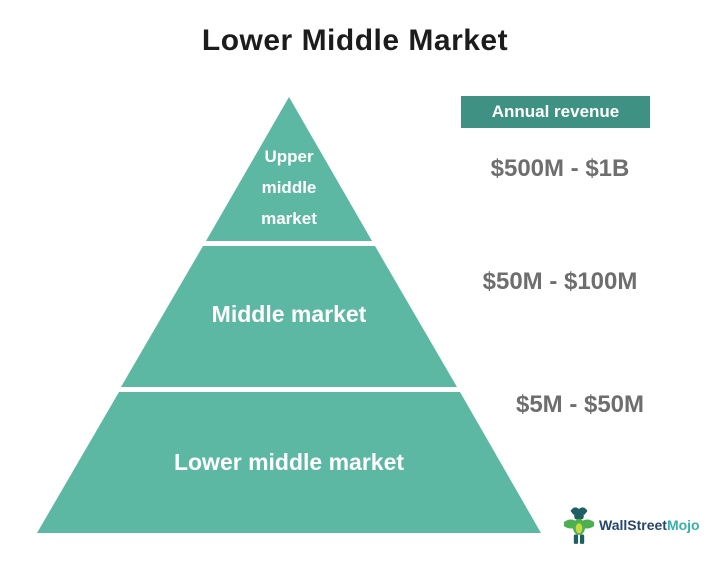 The height and width of the screenshot is (565, 720). I want to click on tier-label-lower-middle-market: Lower middle market, so click(289, 462).